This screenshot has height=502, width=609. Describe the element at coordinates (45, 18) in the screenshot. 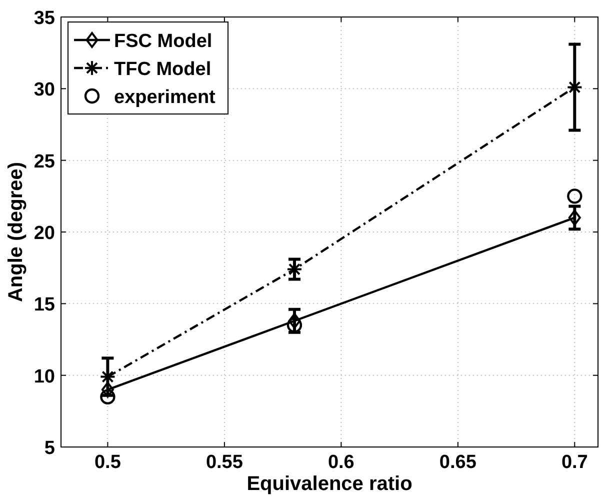

I see `y-tick-label: 35` at that location.